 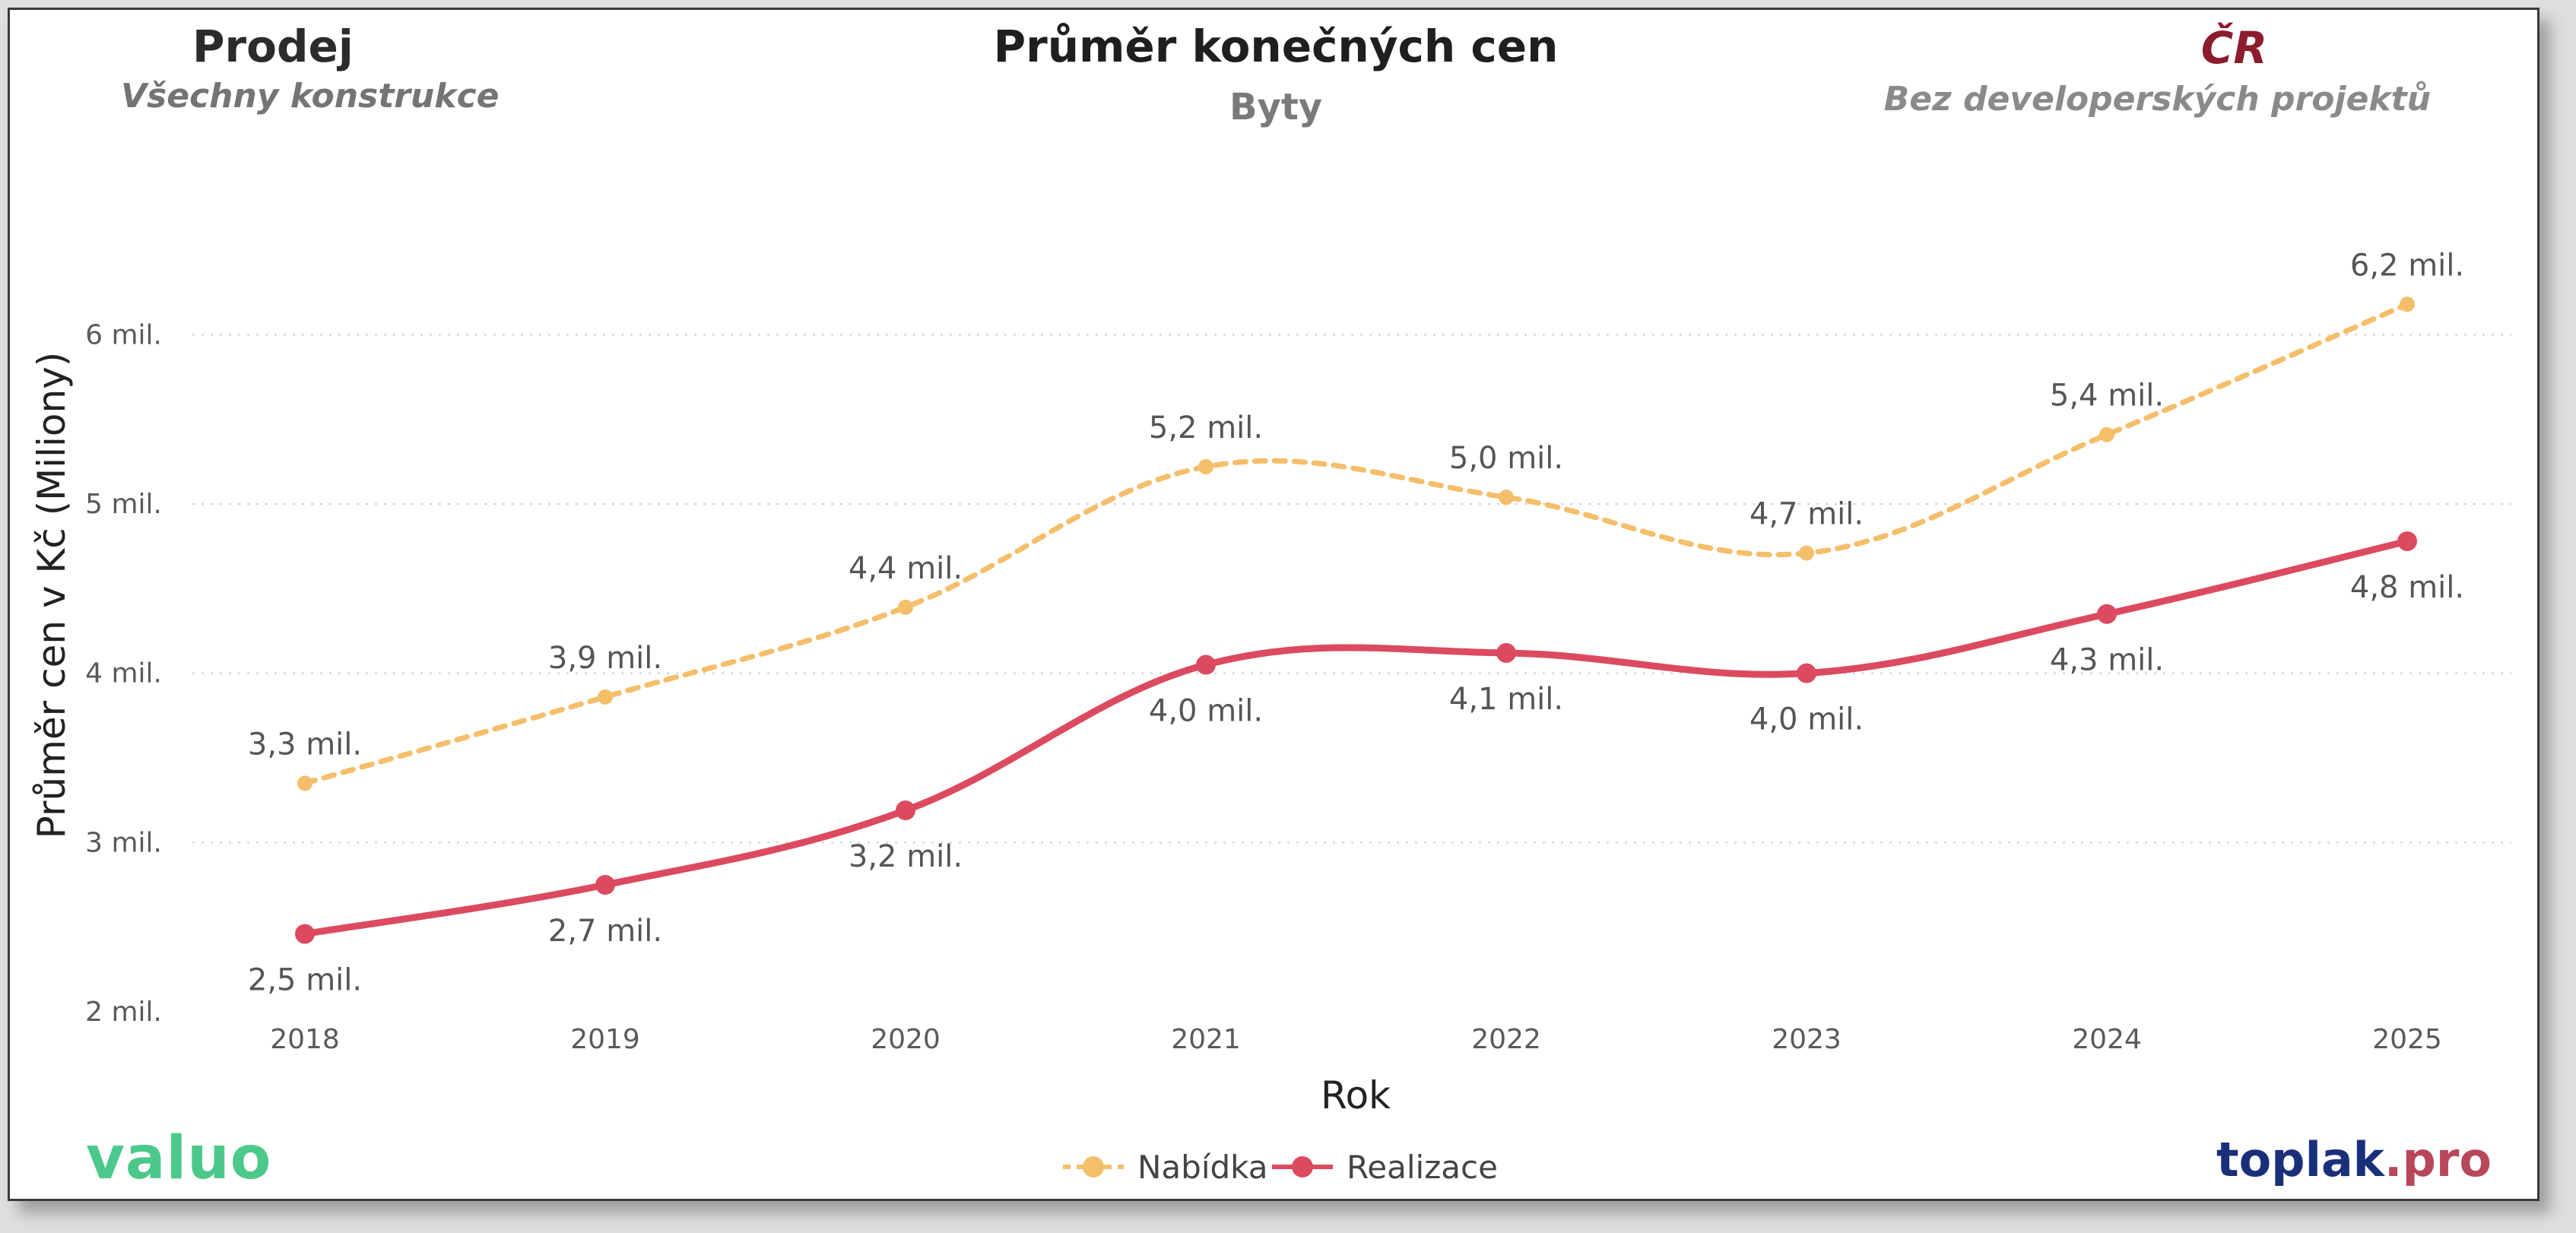 What do you see at coordinates (1206, 1039) in the screenshot?
I see `x-tick-label: 2021` at bounding box center [1206, 1039].